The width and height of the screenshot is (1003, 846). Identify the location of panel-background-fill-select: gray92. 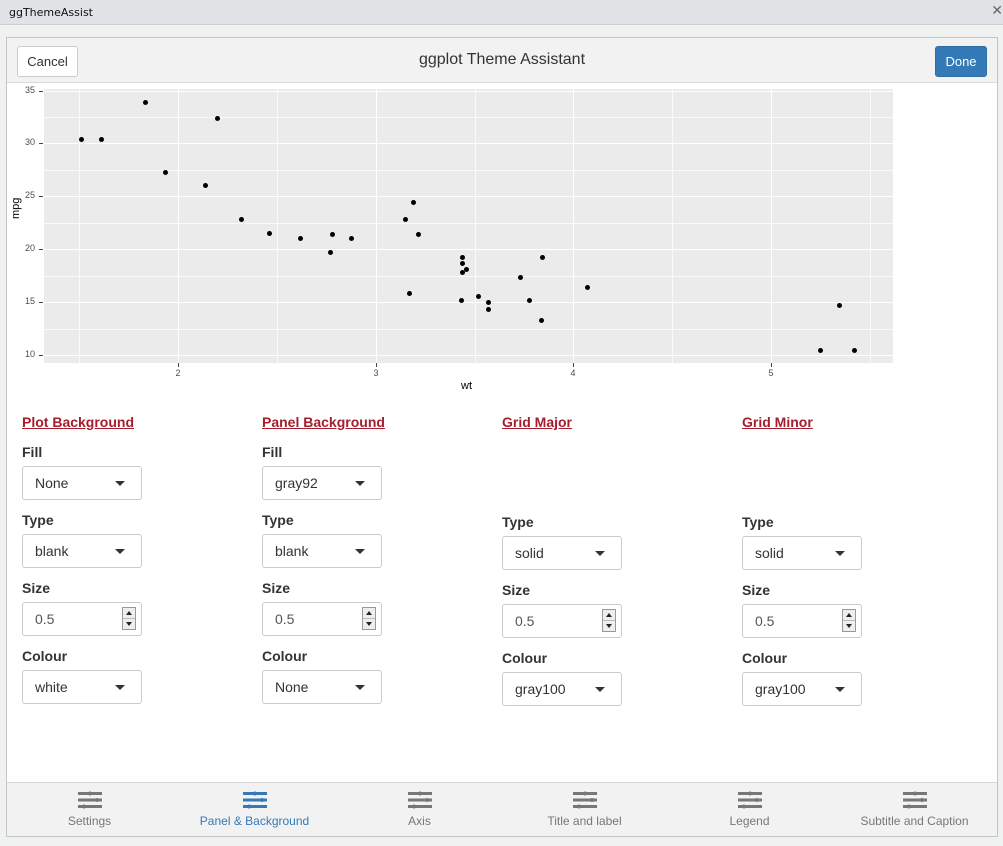
(322, 483).